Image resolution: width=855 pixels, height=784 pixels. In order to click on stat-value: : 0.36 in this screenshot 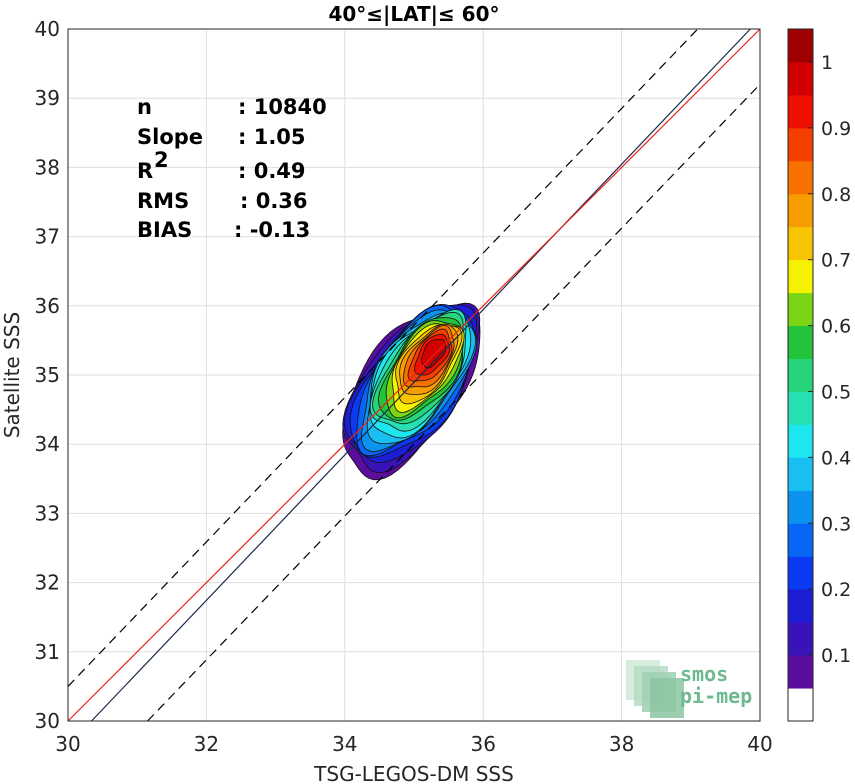, I will do `click(274, 201)`.